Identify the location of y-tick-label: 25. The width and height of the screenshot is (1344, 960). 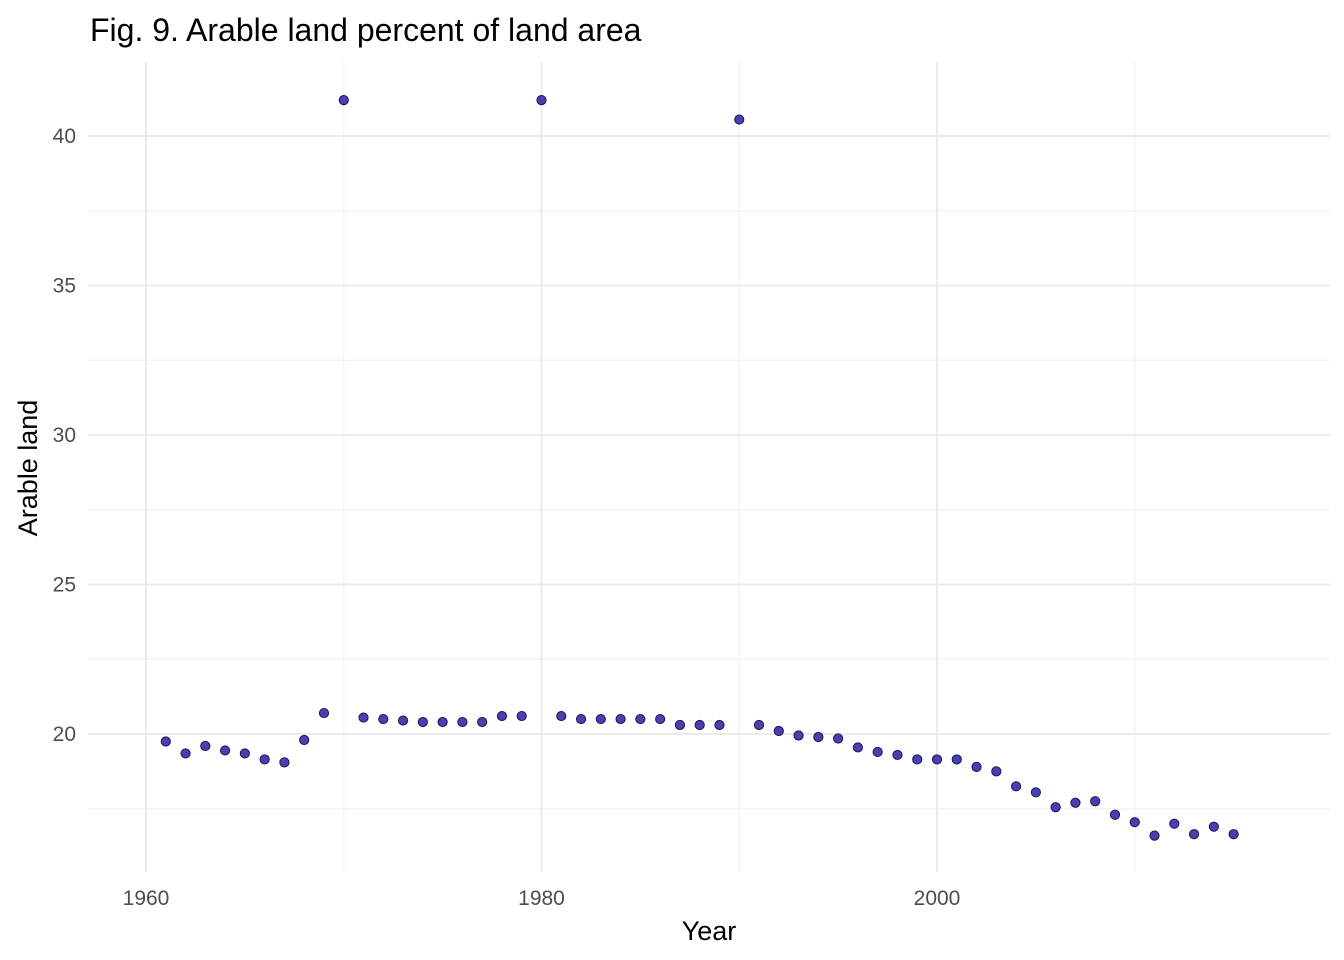
(64, 585).